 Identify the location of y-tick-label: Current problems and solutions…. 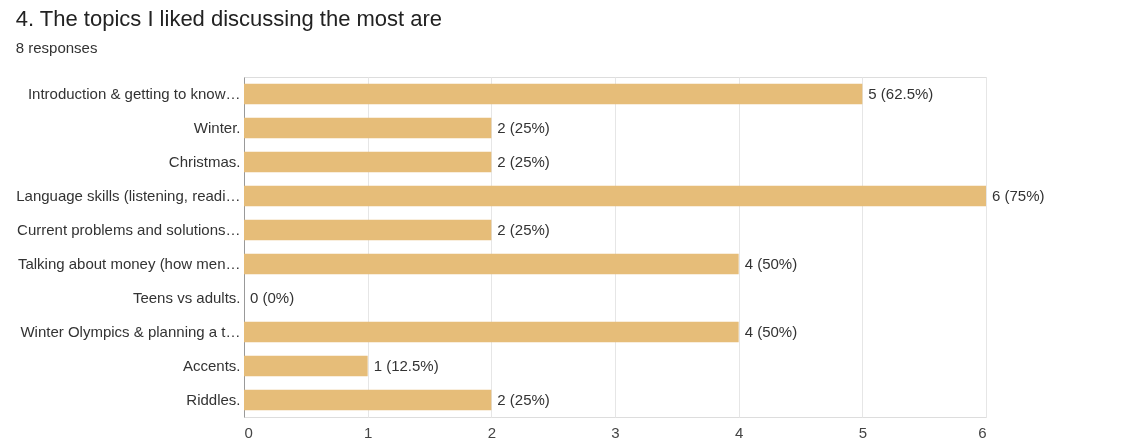
(129, 229).